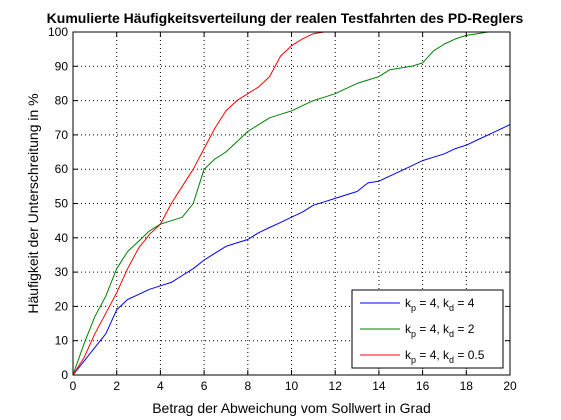 The width and height of the screenshot is (561, 420). I want to click on y-tick-label: 50, so click(62, 204).